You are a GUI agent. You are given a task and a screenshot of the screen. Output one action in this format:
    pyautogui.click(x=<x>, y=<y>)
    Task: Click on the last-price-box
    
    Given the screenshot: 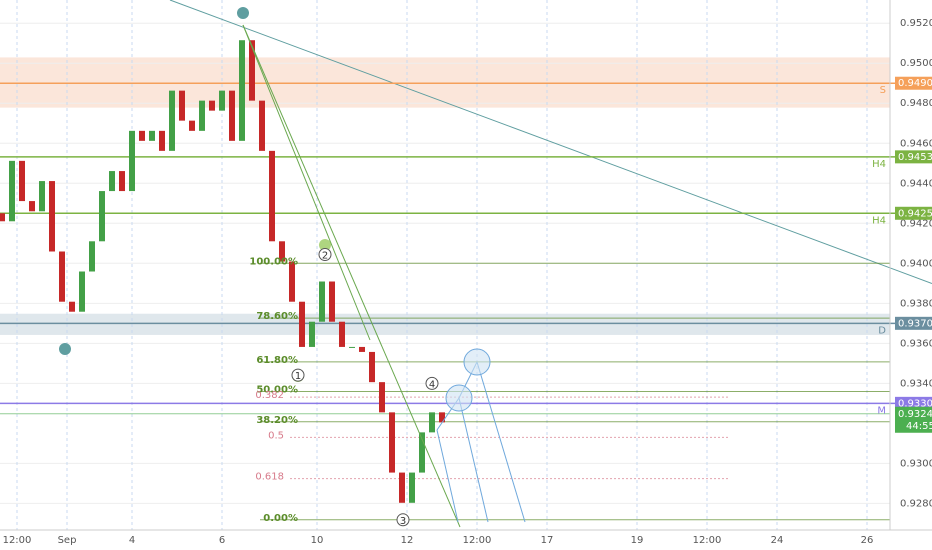 What is the action you would take?
    pyautogui.click(x=913, y=419)
    